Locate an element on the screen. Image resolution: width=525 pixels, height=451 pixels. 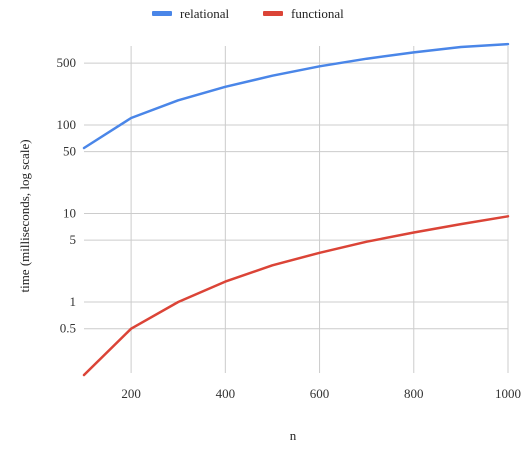
x-axis-ticks: 200 400 600 800 1000 is located at coordinates (321, 393).